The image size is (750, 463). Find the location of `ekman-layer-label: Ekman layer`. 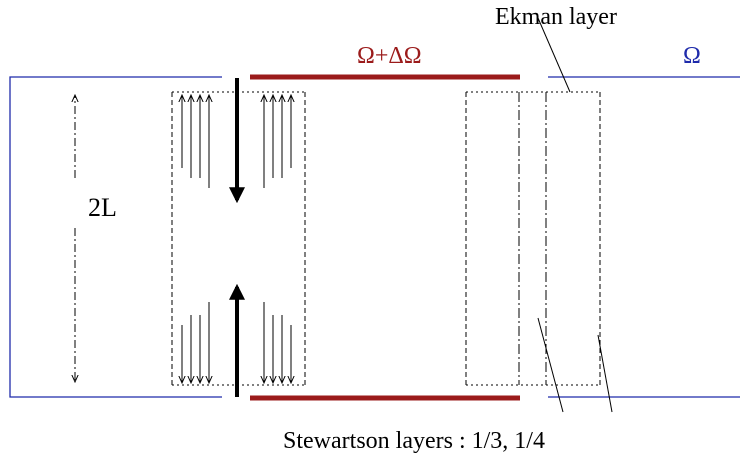

ekman-layer-label: Ekman layer is located at coordinates (556, 17).